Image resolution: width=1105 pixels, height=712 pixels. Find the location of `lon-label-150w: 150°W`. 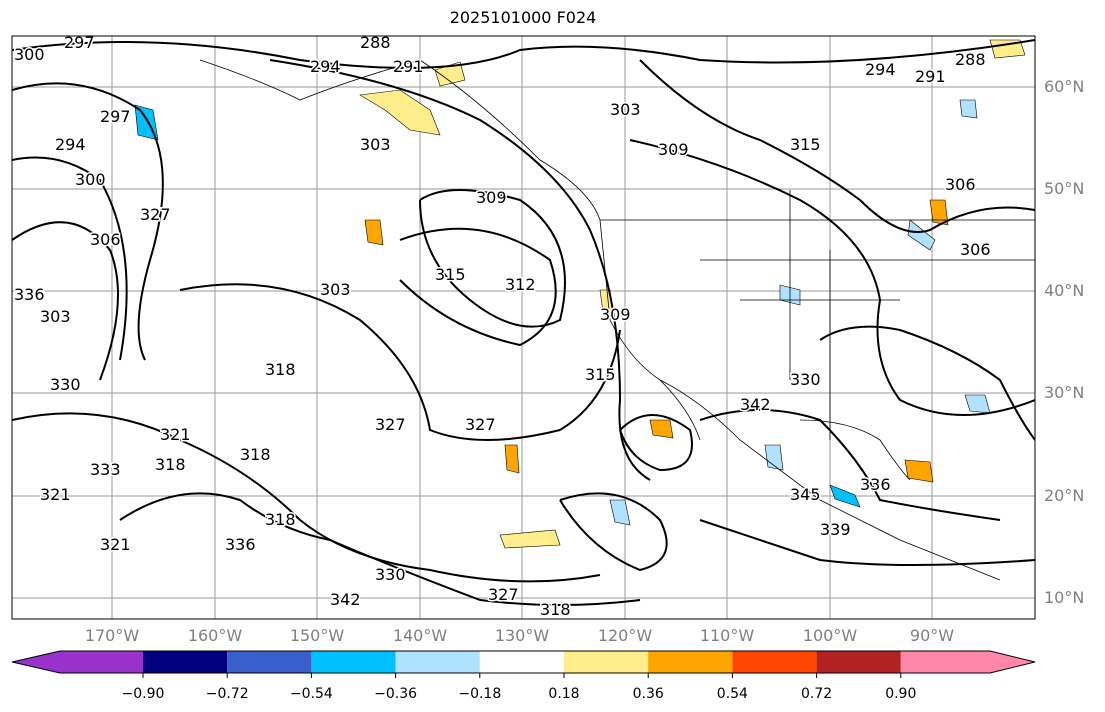

lon-label-150w: 150°W is located at coordinates (317, 635).